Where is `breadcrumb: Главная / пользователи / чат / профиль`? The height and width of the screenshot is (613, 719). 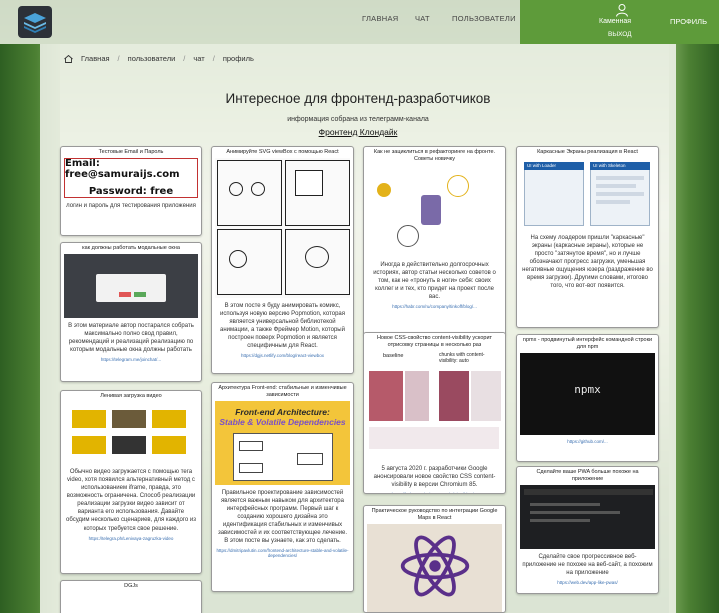 breadcrumb: Главная / пользователи / чат / профиль is located at coordinates (159, 58).